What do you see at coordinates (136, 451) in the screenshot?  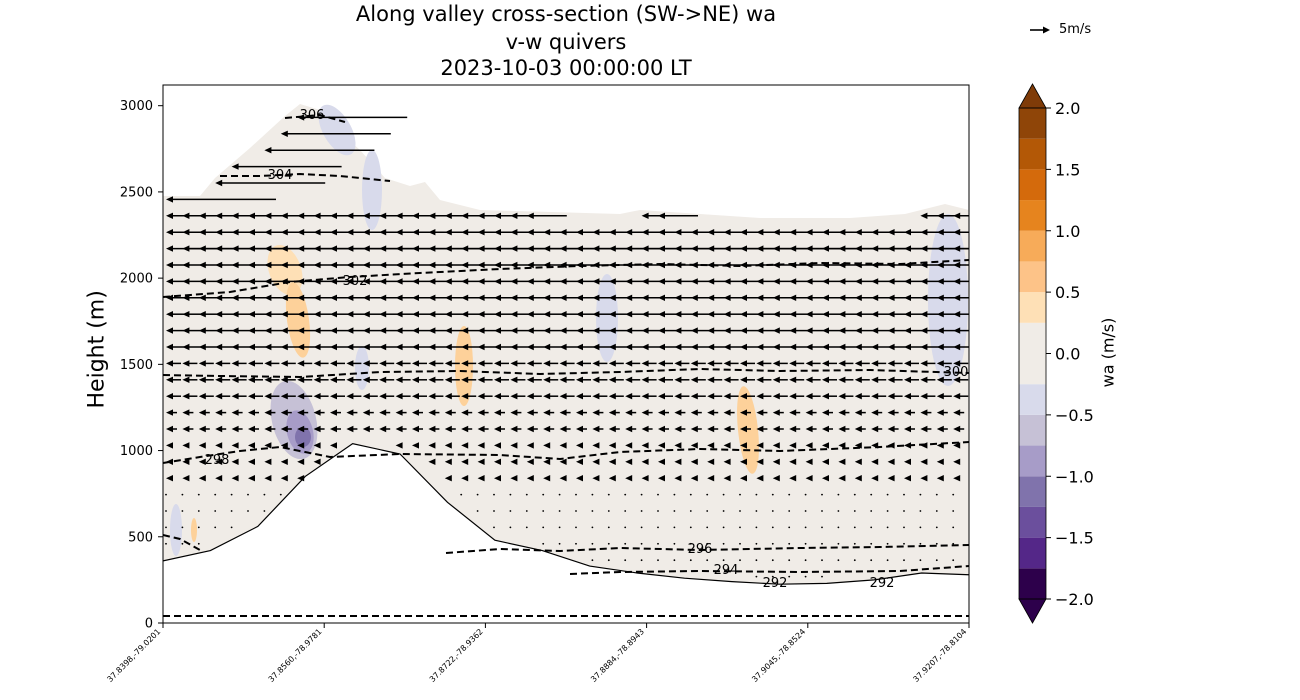 I see `y-tick-label: 1000` at bounding box center [136, 451].